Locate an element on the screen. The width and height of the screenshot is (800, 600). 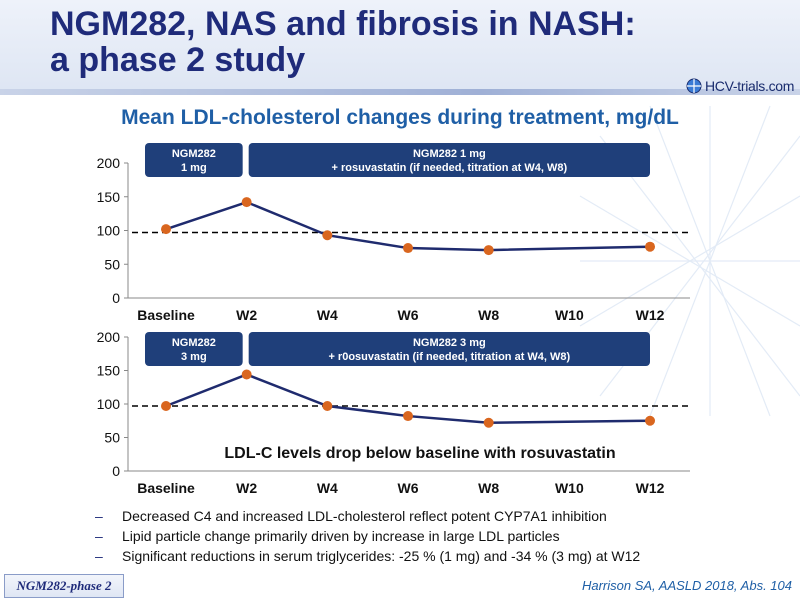
footer-study-tag: NGM282-phase 2 is located at coordinates (64, 586).